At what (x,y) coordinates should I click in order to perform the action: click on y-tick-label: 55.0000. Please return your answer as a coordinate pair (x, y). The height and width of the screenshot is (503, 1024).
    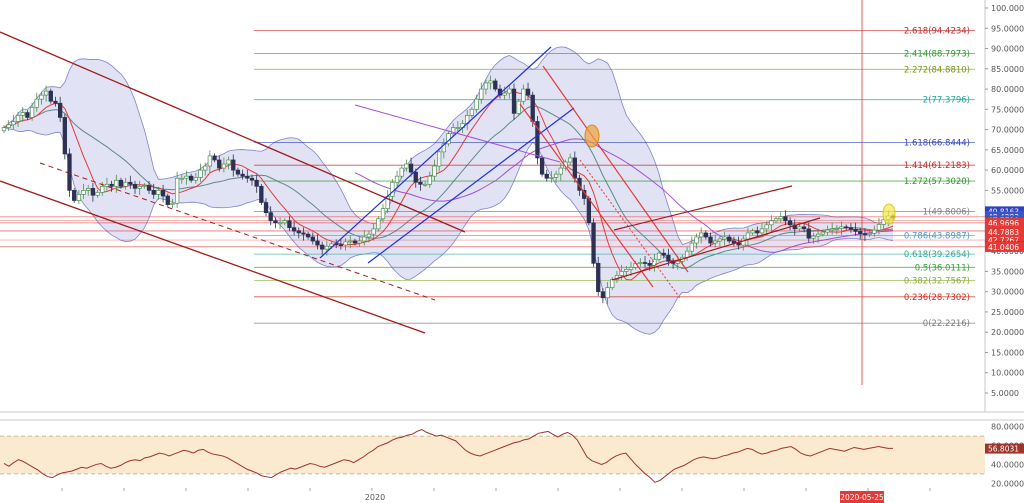
    Looking at the image, I should click on (1007, 190).